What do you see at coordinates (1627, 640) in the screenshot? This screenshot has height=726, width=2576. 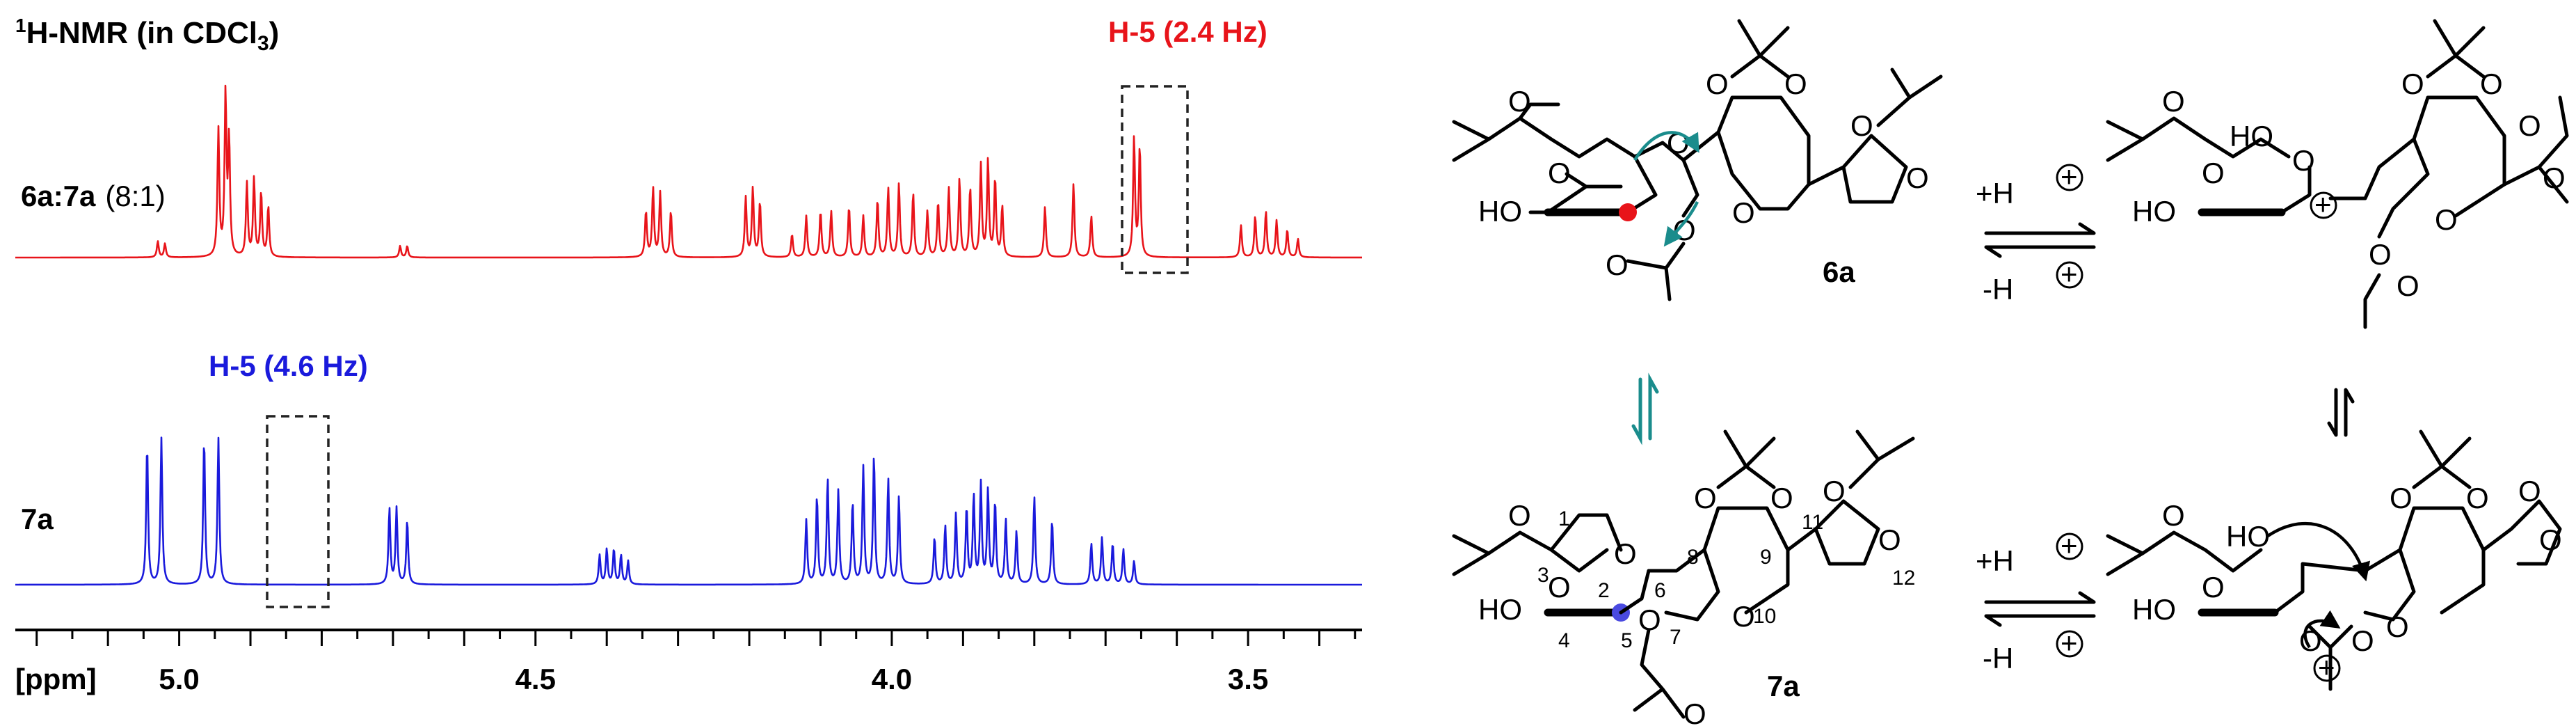 I see `svg-text: 5` at bounding box center [1627, 640].